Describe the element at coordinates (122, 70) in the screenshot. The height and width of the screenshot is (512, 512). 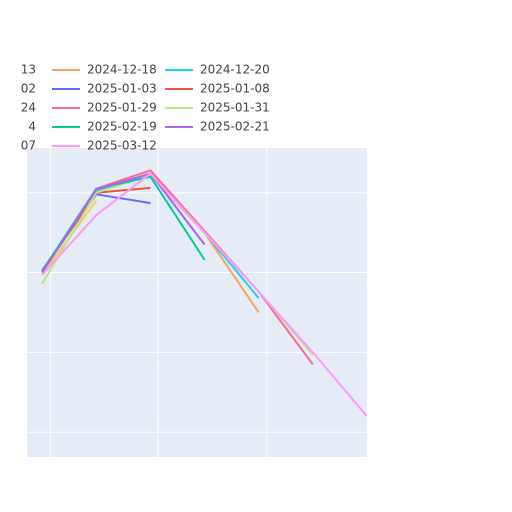
I see `legend-label: 2024-12-18` at that location.